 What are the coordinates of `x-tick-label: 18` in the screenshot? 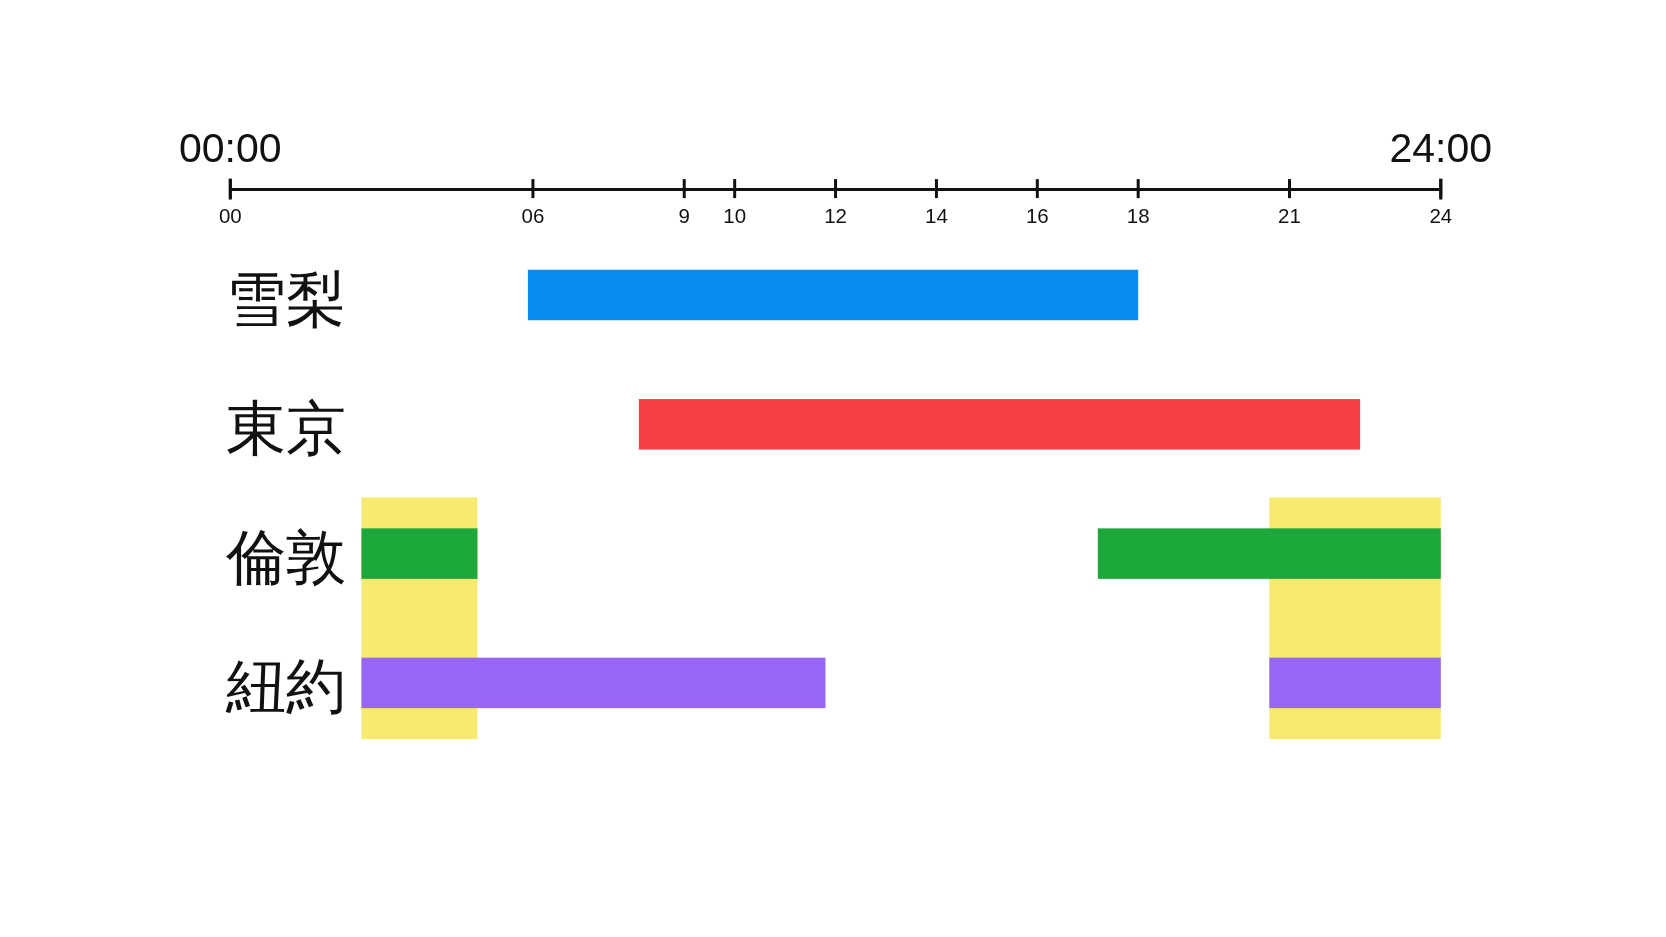 It's located at (1138, 216).